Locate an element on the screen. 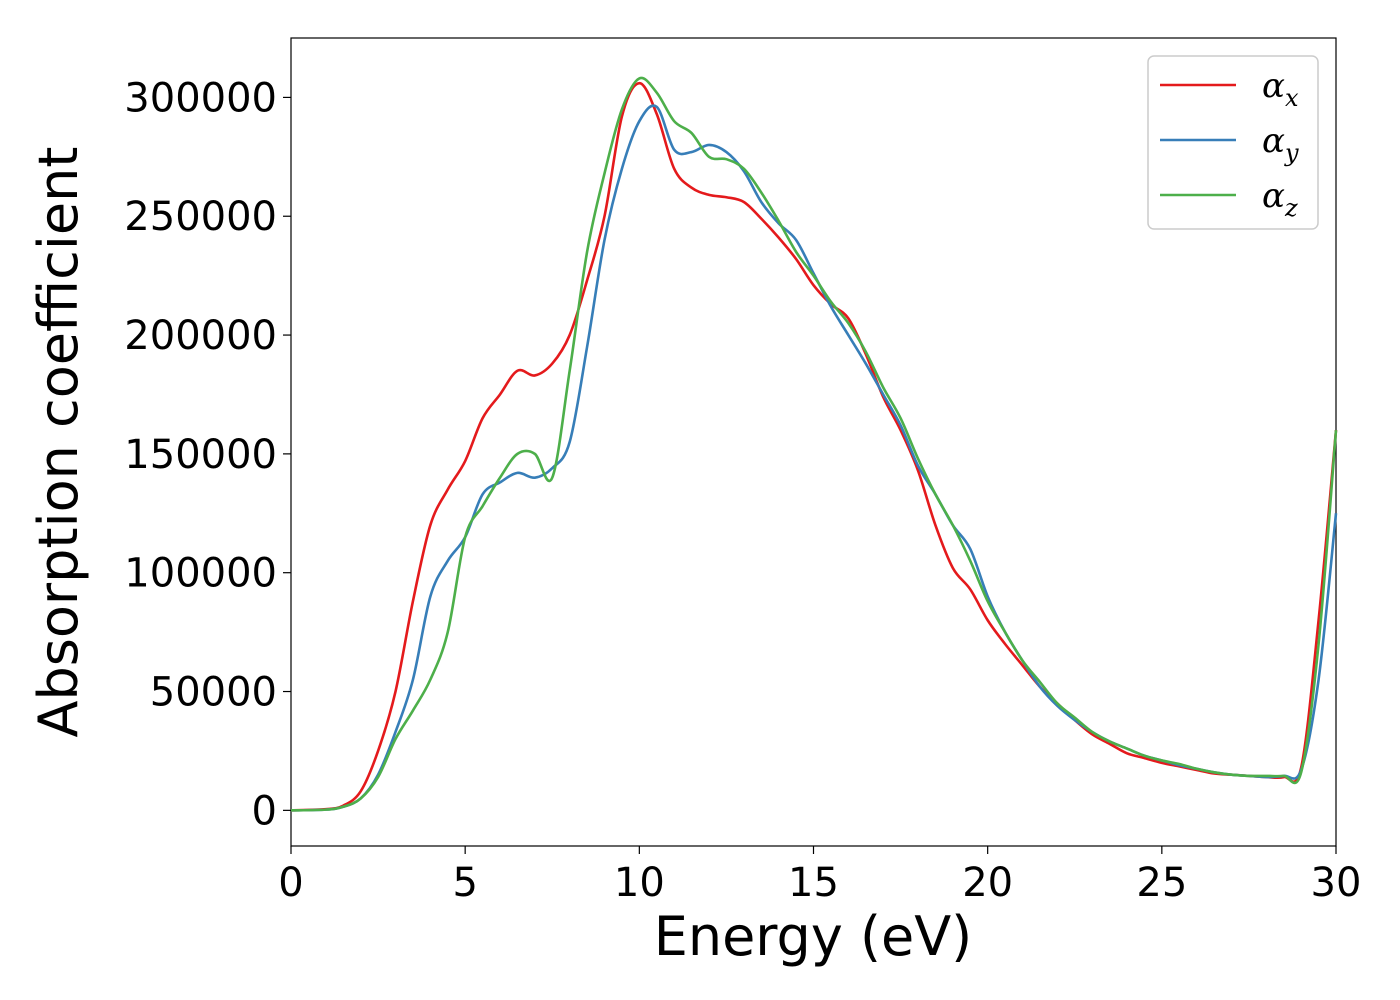  x-axis-ticks: 0 5 10 15 20 25 30 is located at coordinates (819, 876).